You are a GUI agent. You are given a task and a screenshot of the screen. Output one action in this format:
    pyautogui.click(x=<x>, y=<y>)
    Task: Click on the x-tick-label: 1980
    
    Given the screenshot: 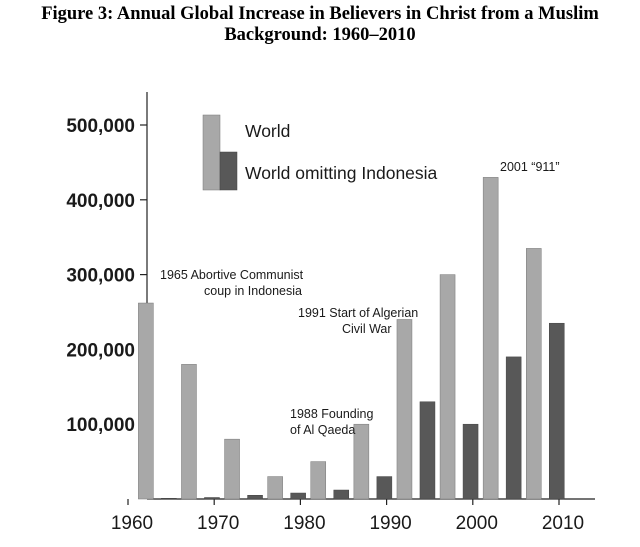 What is the action you would take?
    pyautogui.click(x=304, y=523)
    